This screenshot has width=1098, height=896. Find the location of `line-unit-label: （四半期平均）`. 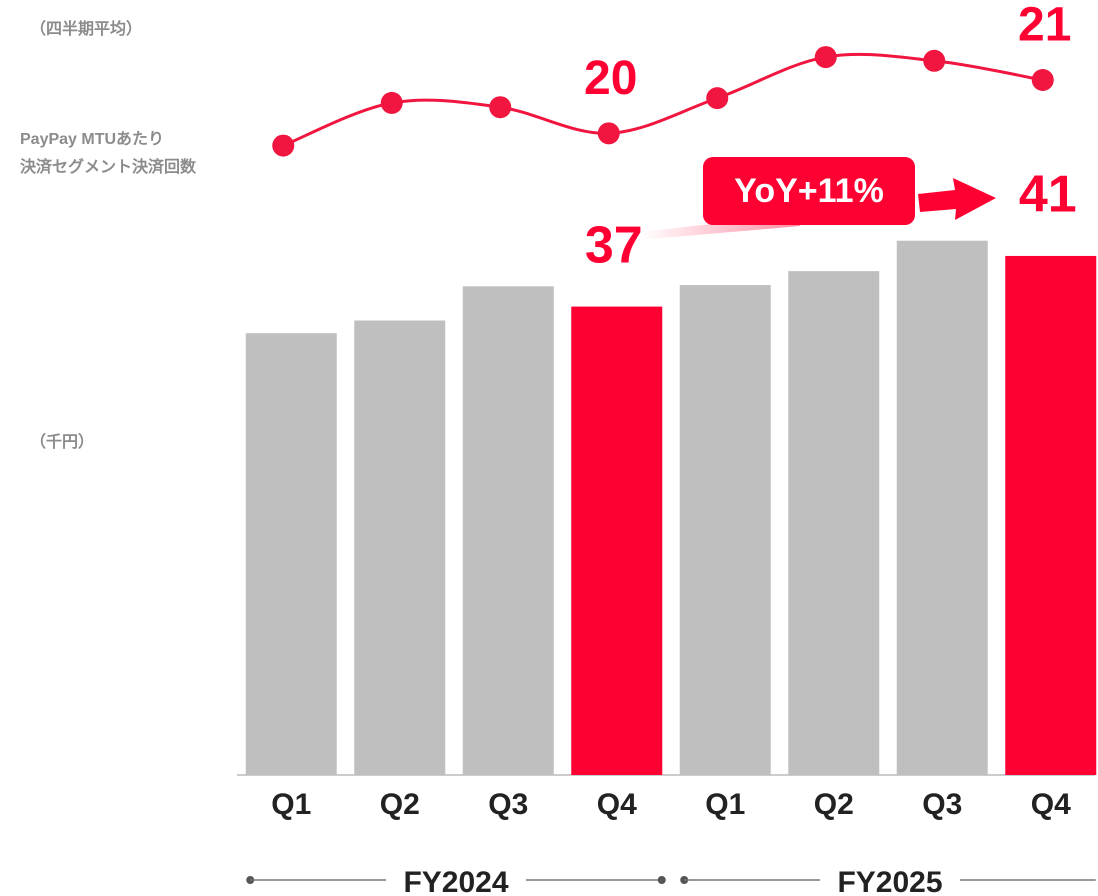

line-unit-label: （四半期平均） is located at coordinates (86, 28).